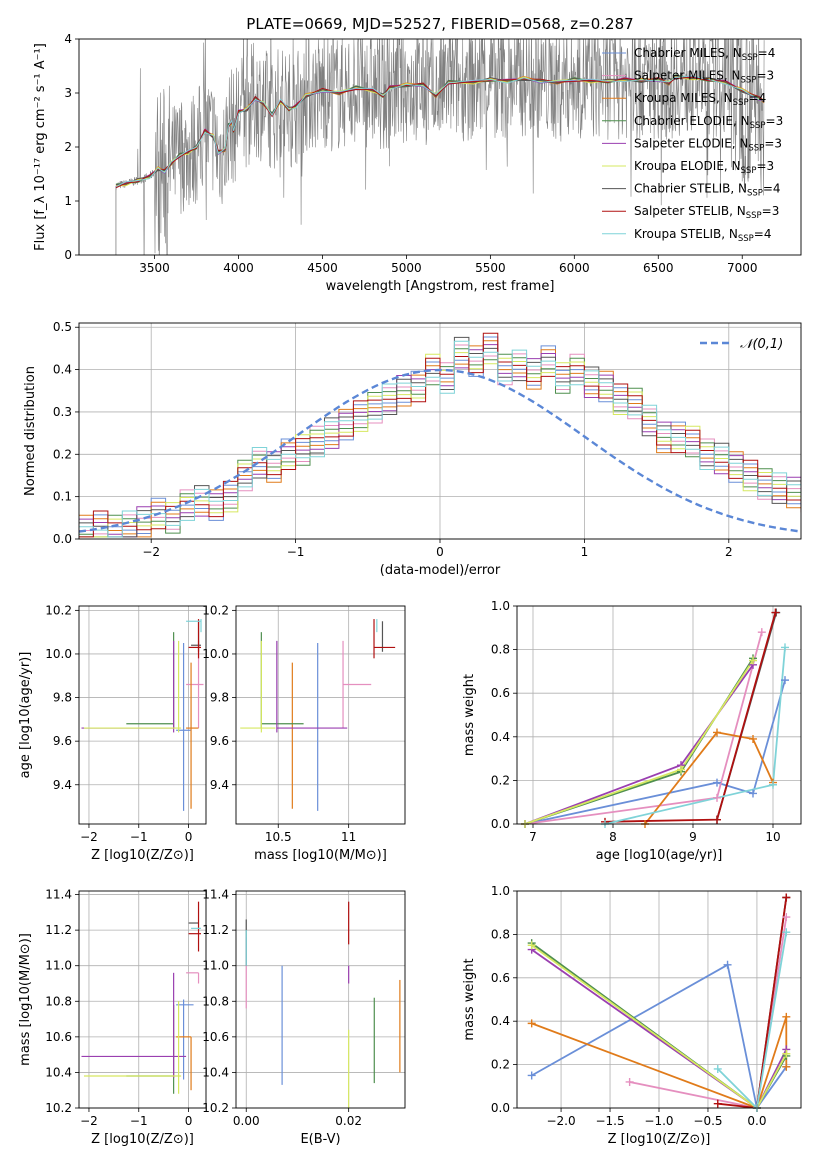  Describe the element at coordinates (68, 201) in the screenshot. I see `y-tick-label: 1` at that location.